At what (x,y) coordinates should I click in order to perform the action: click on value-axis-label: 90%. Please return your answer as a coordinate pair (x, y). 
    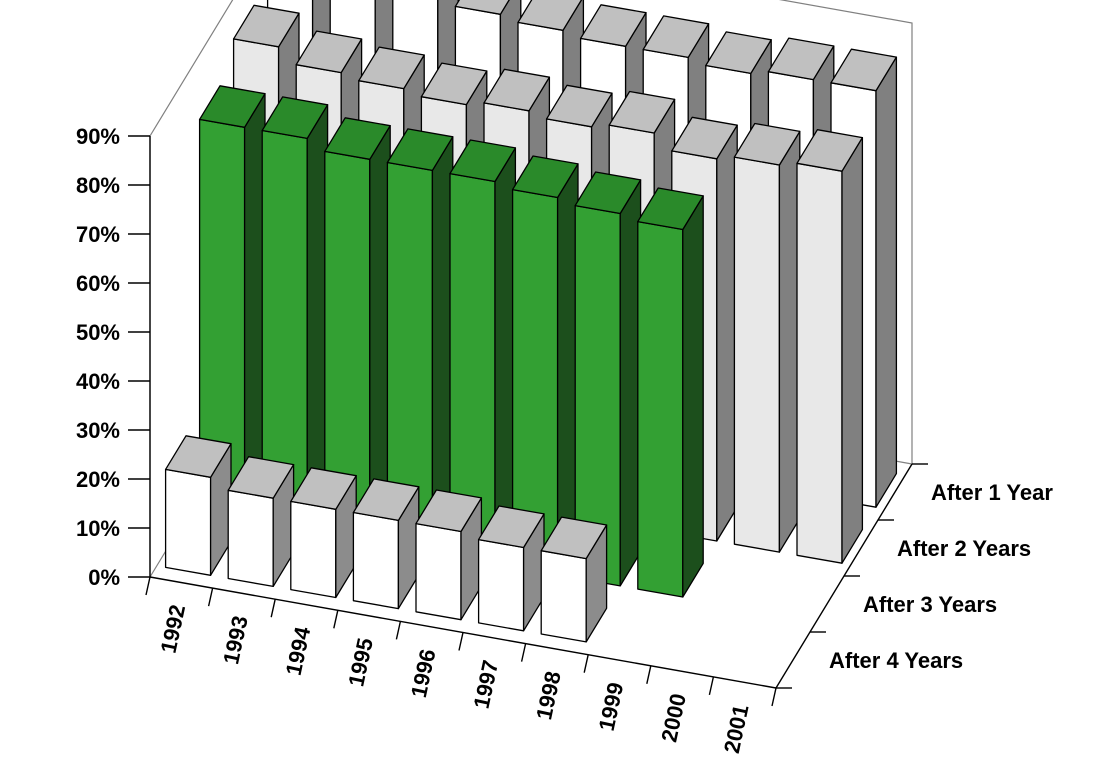
    Looking at the image, I should click on (98, 136).